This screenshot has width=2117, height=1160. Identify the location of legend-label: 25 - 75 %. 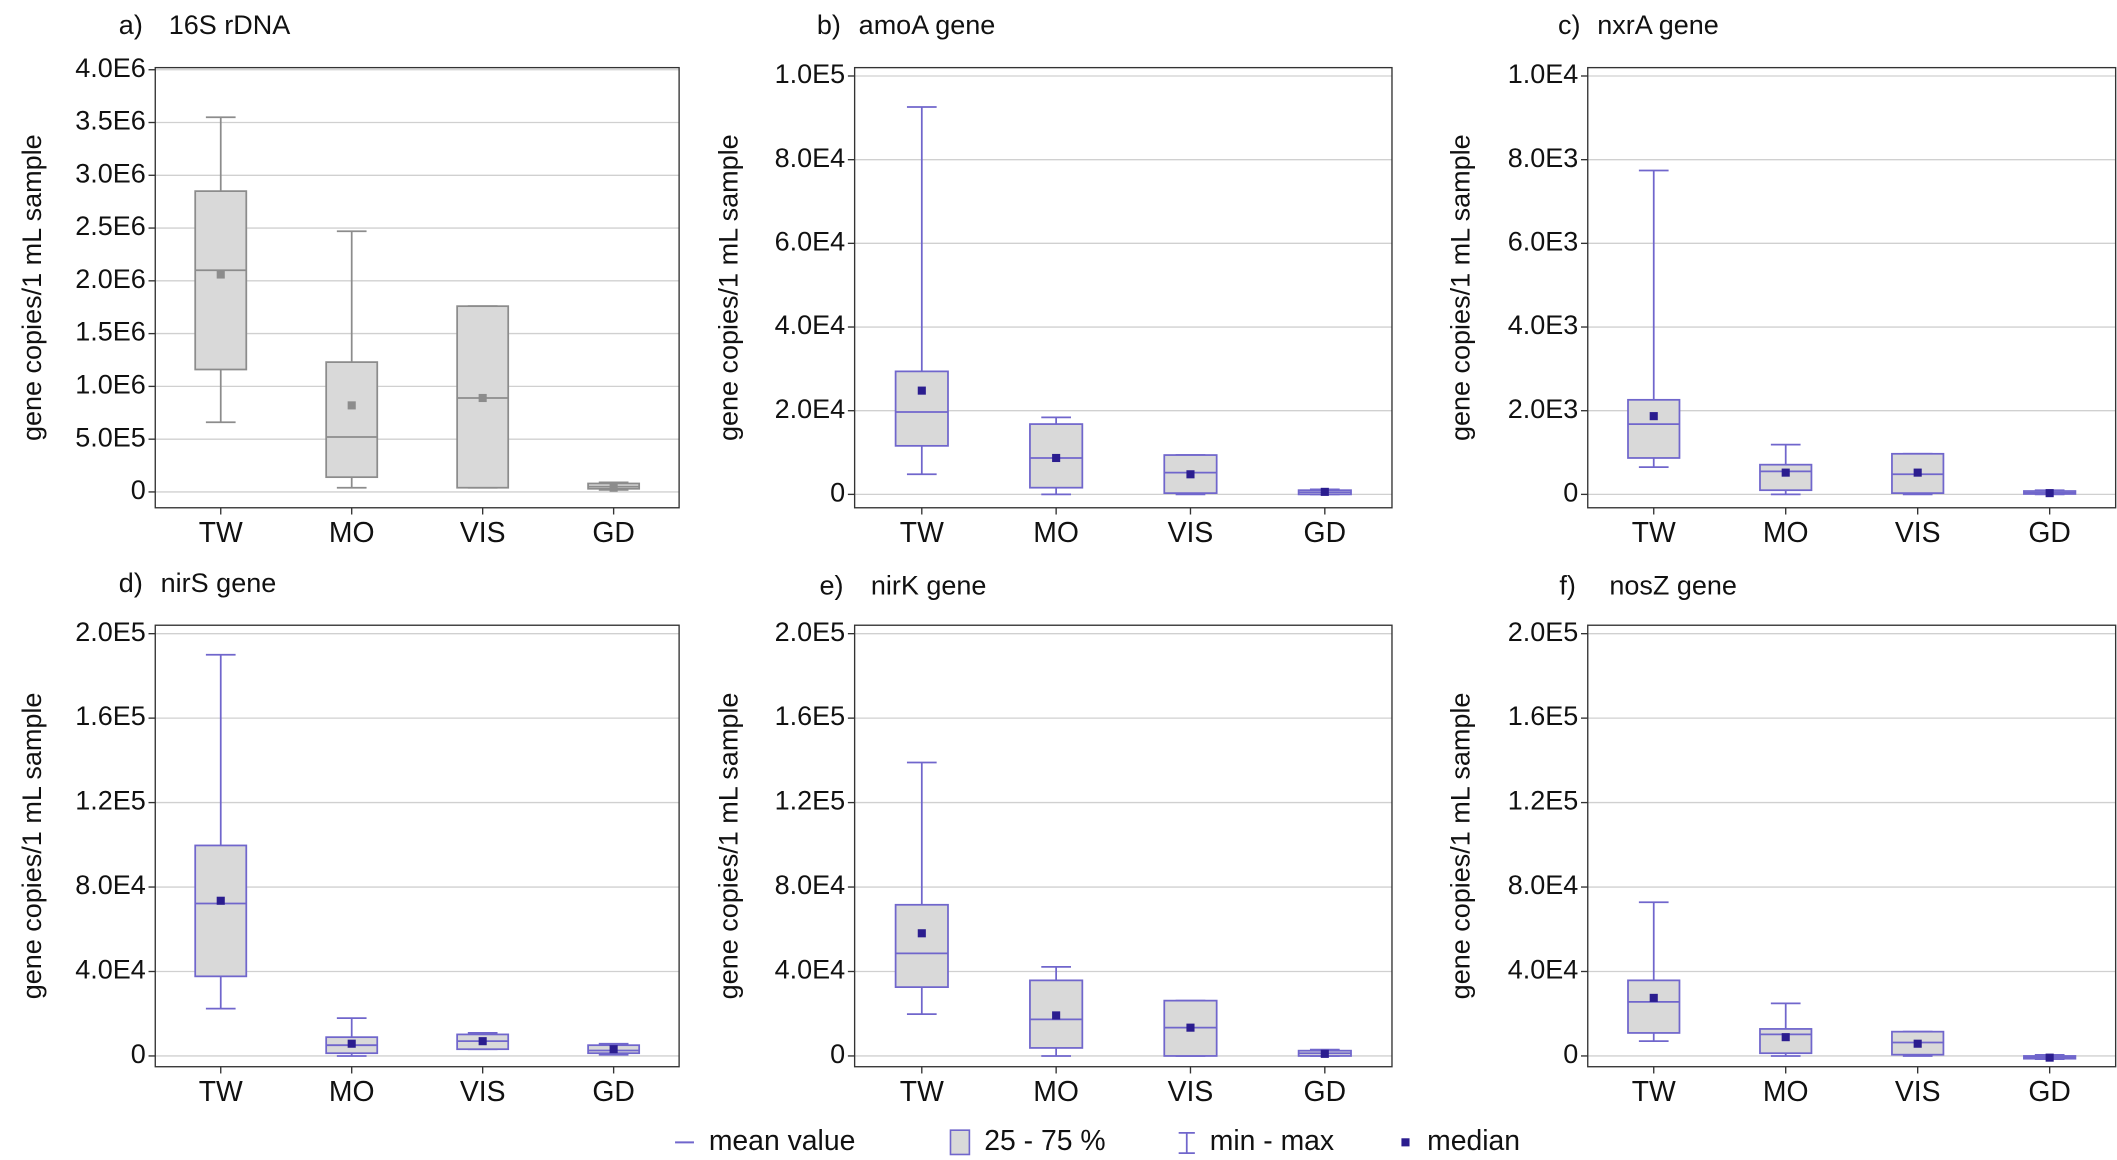
(1044, 1141).